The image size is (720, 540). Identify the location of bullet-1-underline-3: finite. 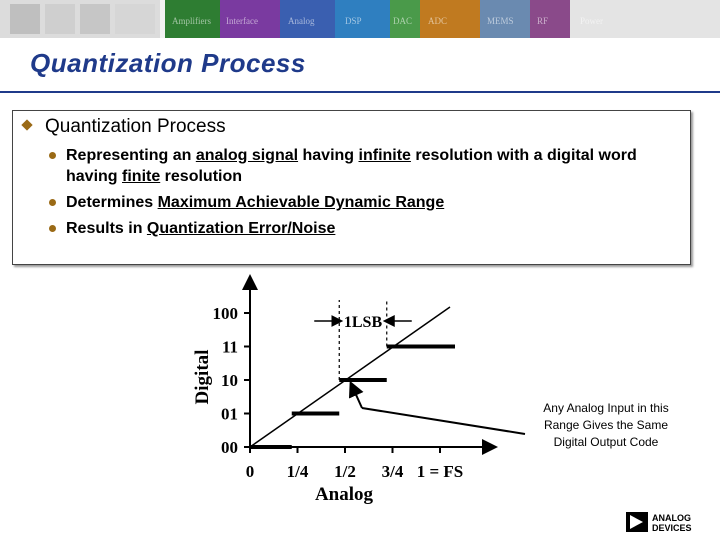
(141, 176).